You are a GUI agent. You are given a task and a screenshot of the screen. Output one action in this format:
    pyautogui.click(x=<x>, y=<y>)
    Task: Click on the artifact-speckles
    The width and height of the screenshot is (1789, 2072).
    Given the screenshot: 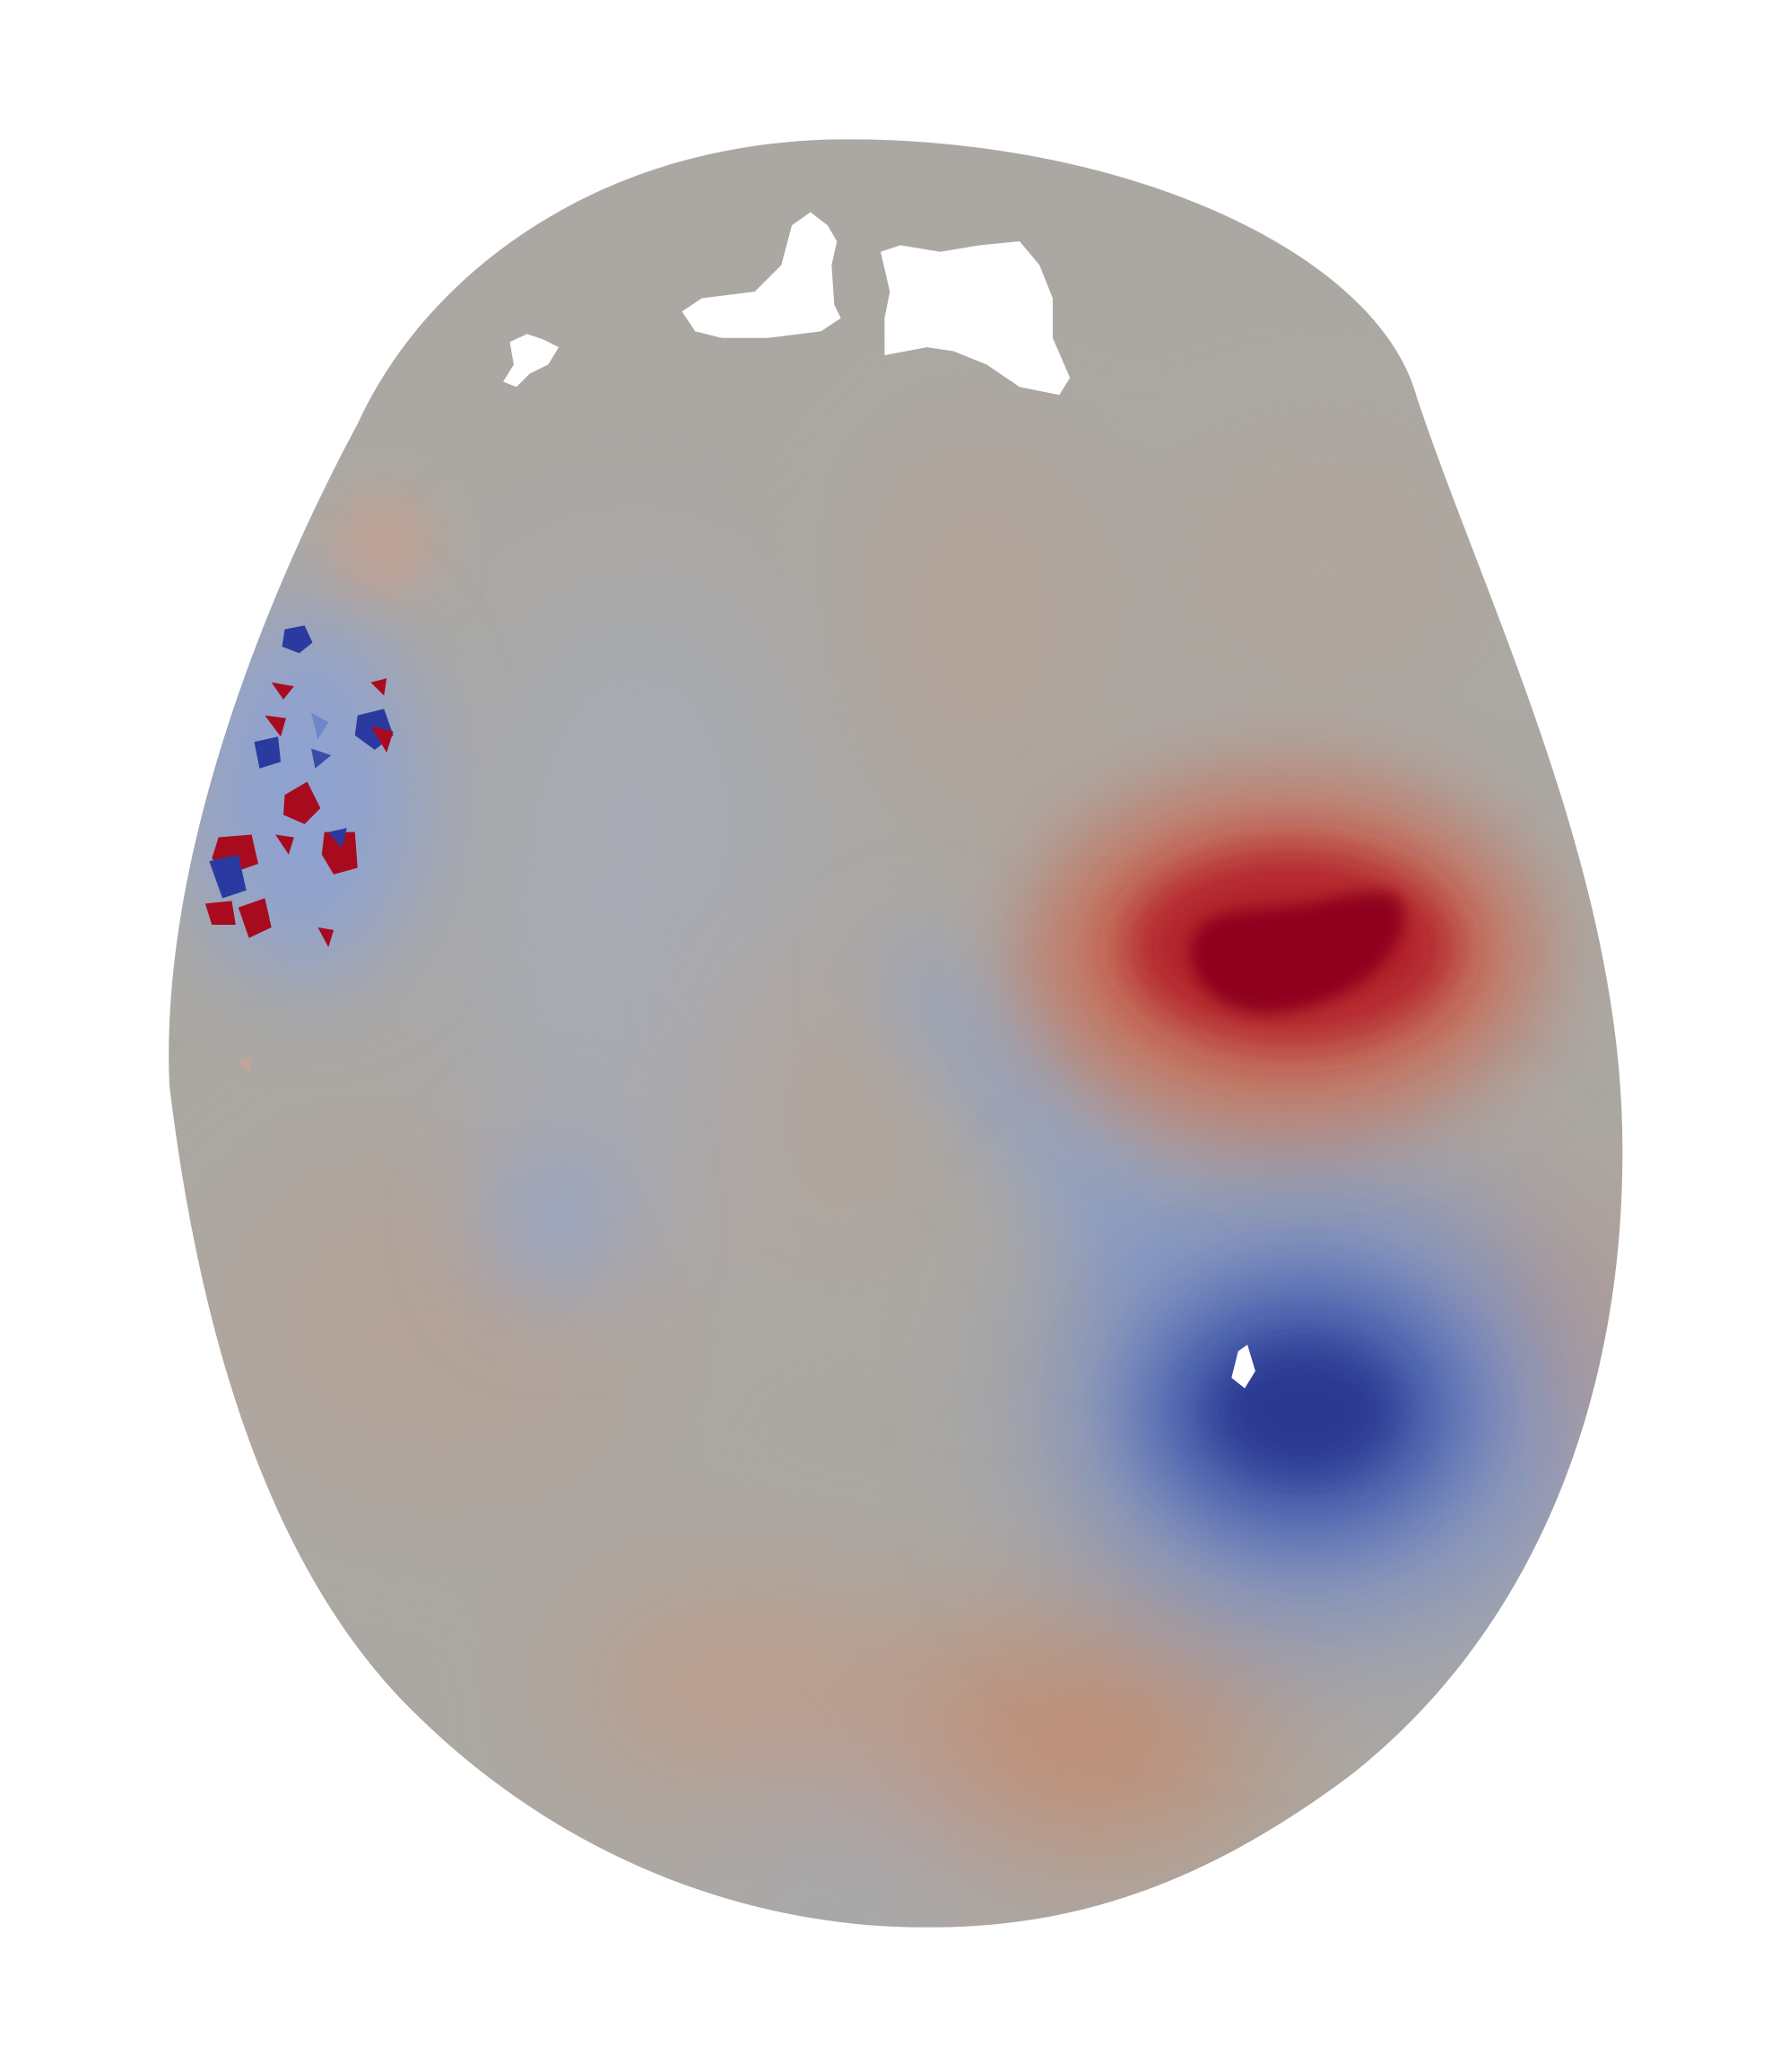 What is the action you would take?
    pyautogui.click(x=321, y=783)
    